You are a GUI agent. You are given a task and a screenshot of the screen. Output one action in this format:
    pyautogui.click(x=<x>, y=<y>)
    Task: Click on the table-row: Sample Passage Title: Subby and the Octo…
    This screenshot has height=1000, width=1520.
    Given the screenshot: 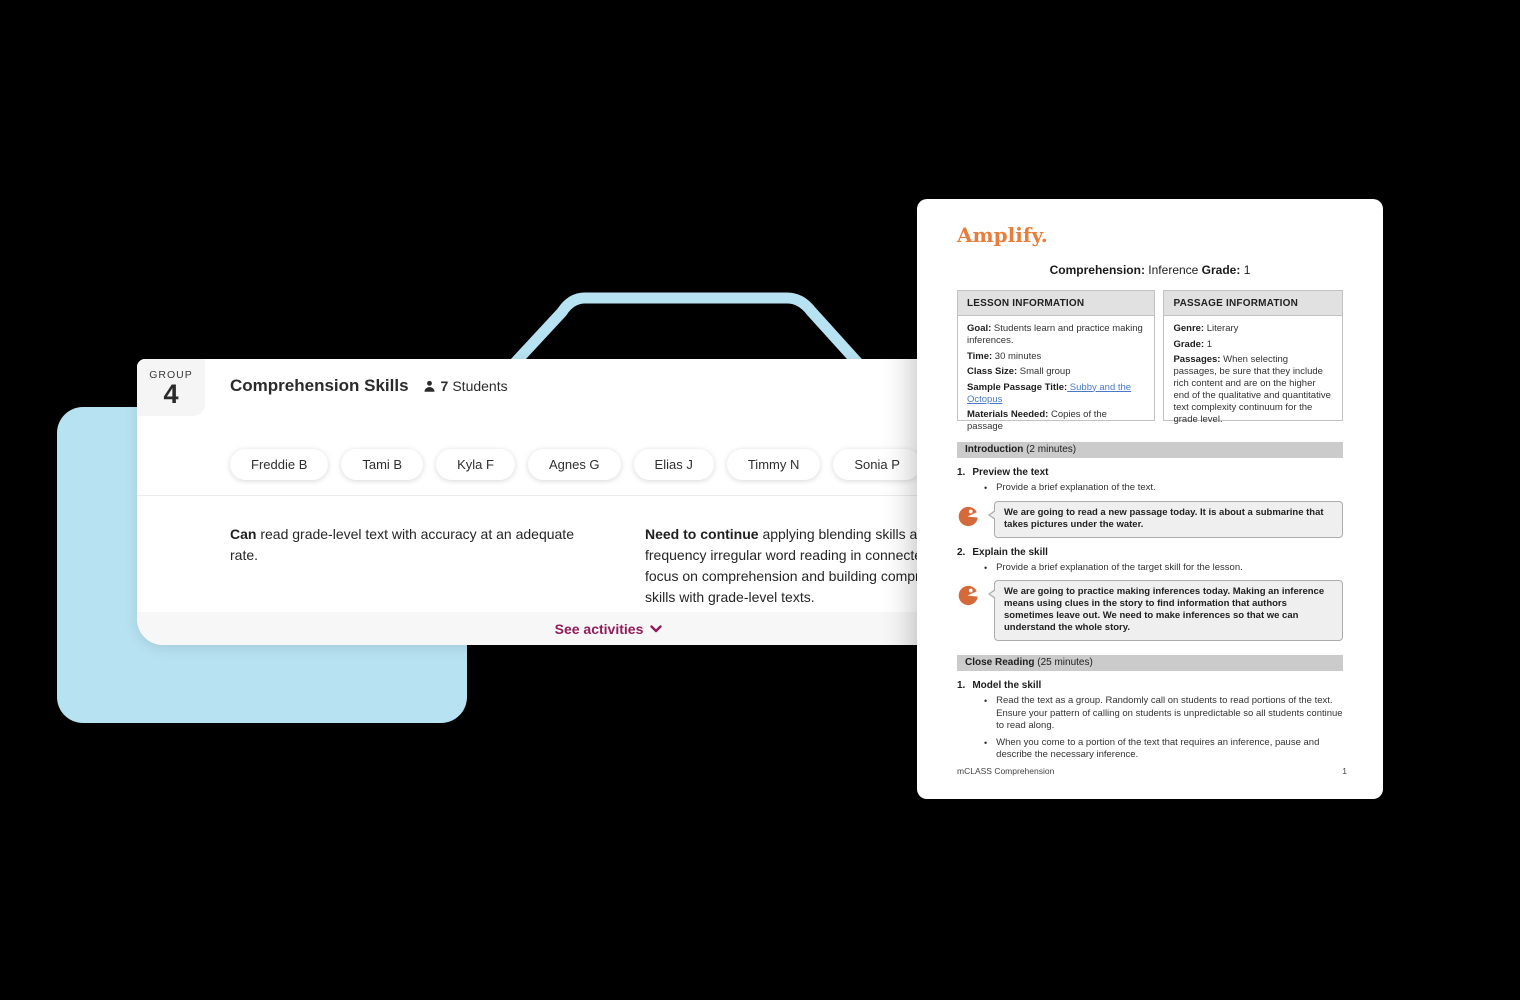 What is the action you would take?
    pyautogui.click(x=1049, y=393)
    